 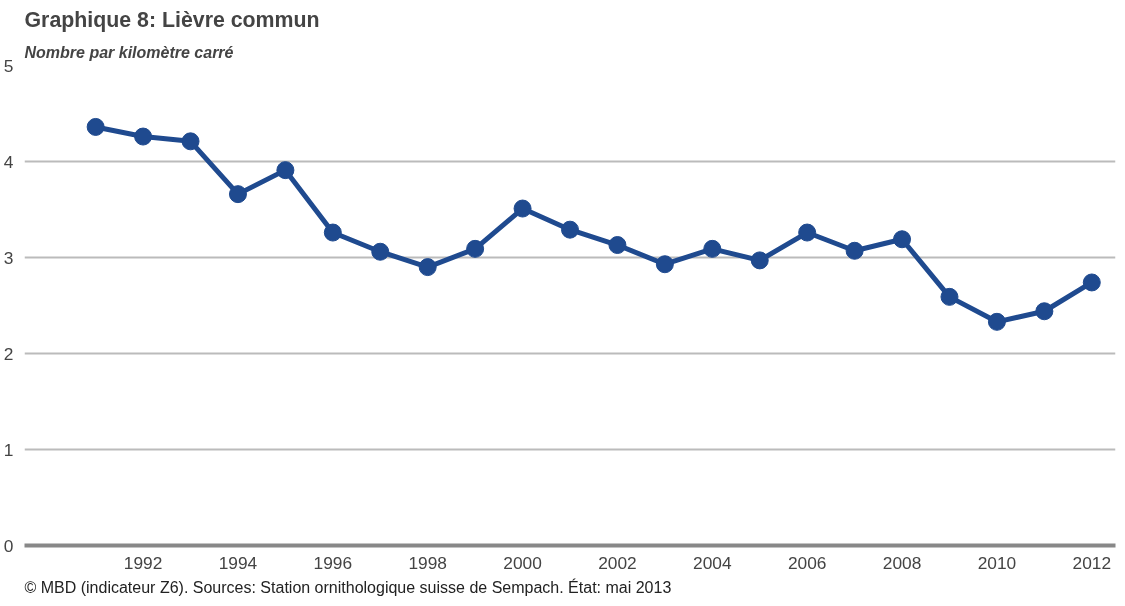 I want to click on x-tick-label: 2000, so click(x=522, y=562).